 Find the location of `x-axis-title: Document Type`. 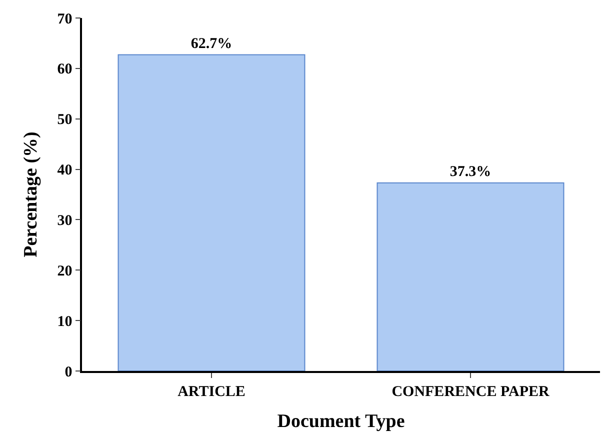

x-axis-title: Document Type is located at coordinates (341, 421).